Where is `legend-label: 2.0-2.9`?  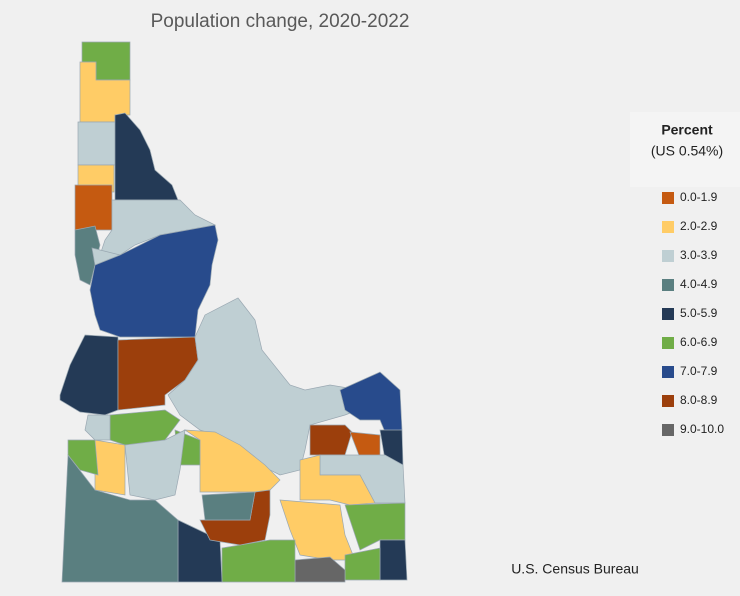
legend-label: 2.0-2.9 is located at coordinates (699, 226).